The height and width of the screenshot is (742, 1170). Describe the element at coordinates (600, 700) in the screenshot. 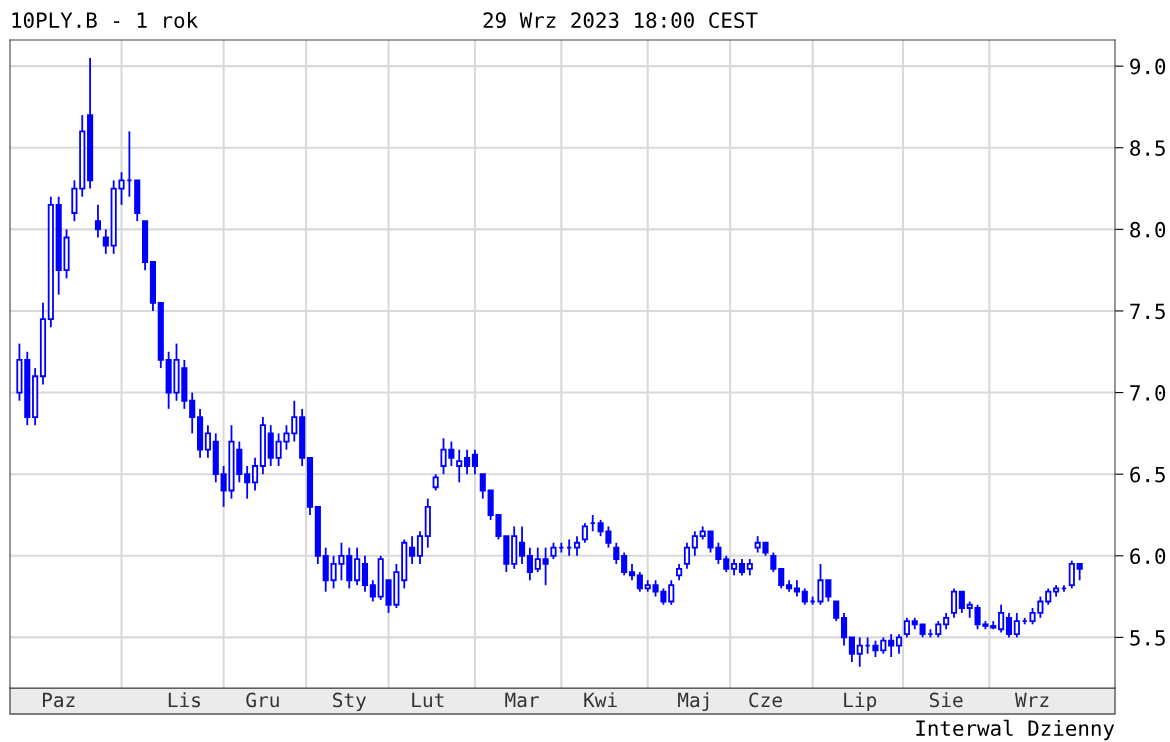

I see `x-tick-label: Kwi` at that location.